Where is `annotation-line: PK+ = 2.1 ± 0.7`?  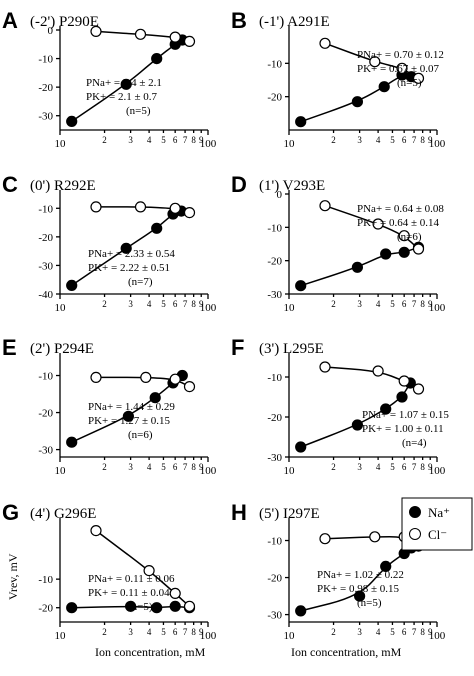
annotation-line: PK+ = 2.1 ± 0.7 is located at coordinates (122, 97).